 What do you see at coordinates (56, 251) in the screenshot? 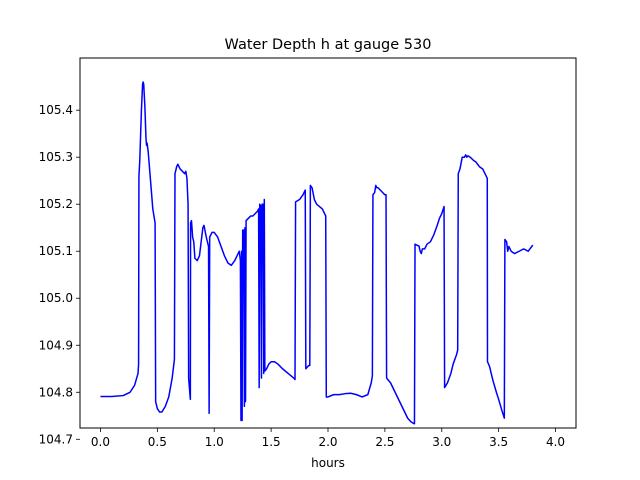
I see `y-tick-label: 105.1` at bounding box center [56, 251].